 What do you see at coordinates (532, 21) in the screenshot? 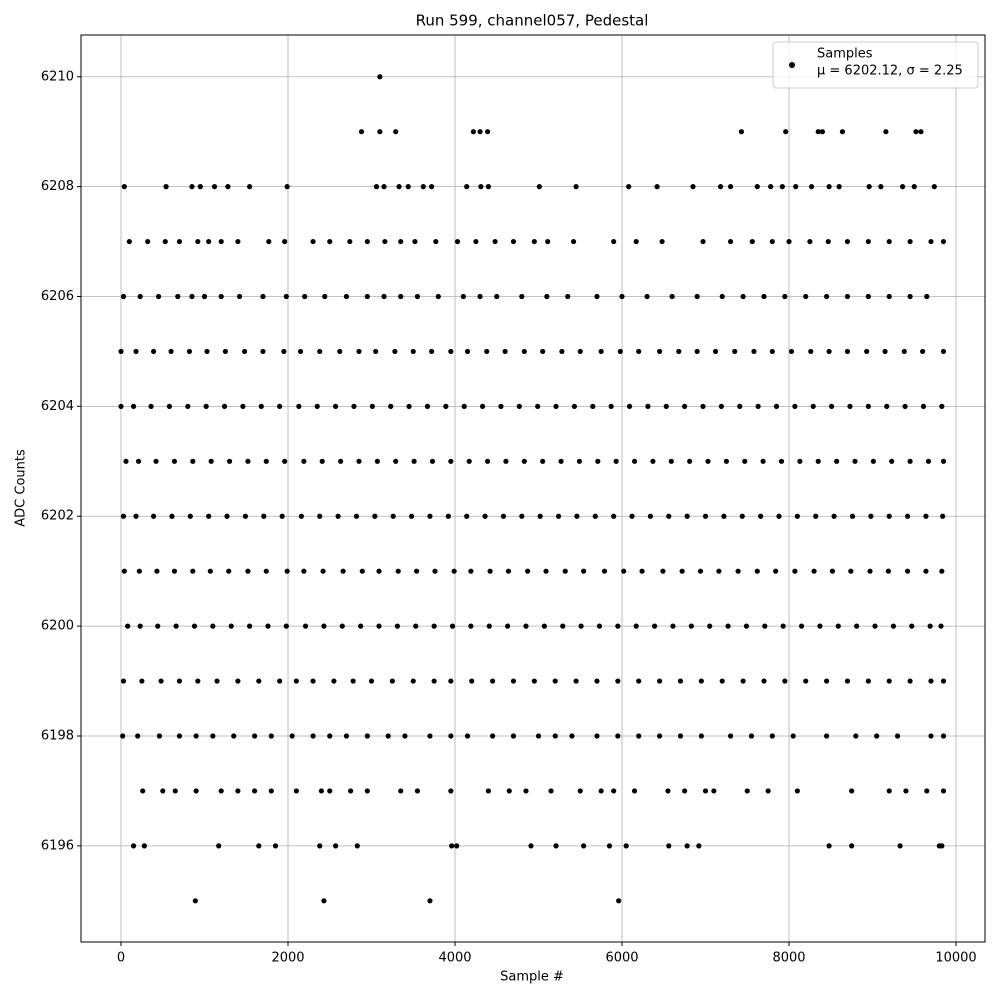
I see `chart-title: Run 599, channel057, Pedestal` at bounding box center [532, 21].